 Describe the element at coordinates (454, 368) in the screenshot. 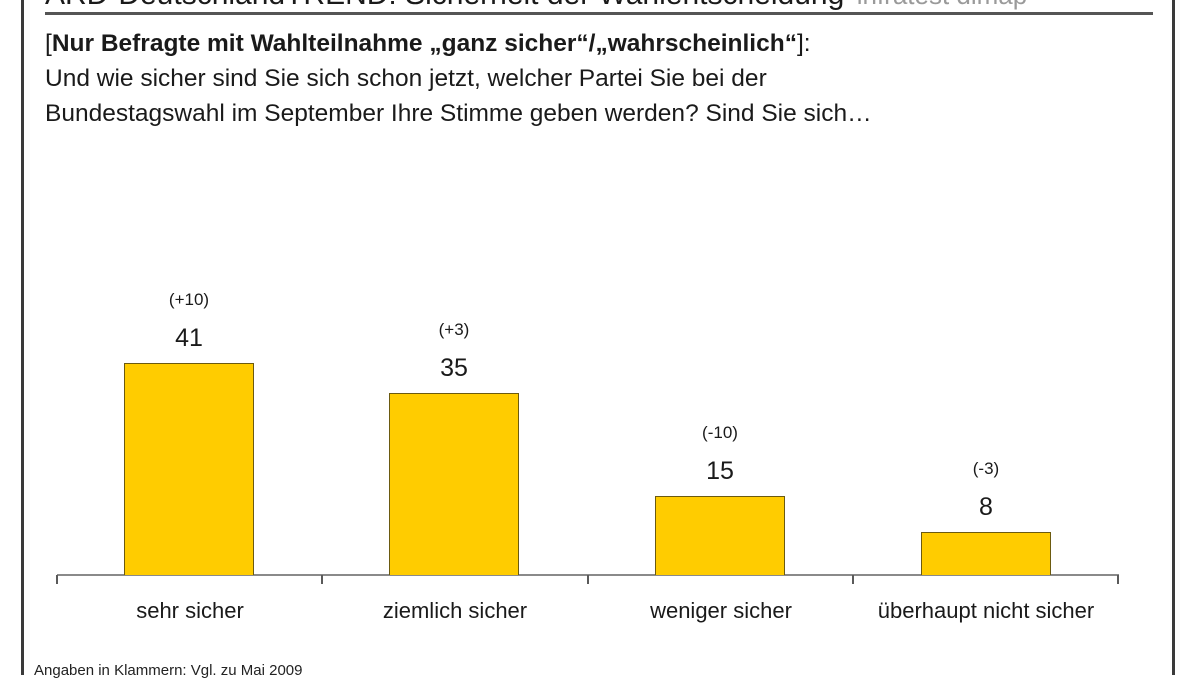

I see `value-label-ziemlich-sicher: 35` at that location.